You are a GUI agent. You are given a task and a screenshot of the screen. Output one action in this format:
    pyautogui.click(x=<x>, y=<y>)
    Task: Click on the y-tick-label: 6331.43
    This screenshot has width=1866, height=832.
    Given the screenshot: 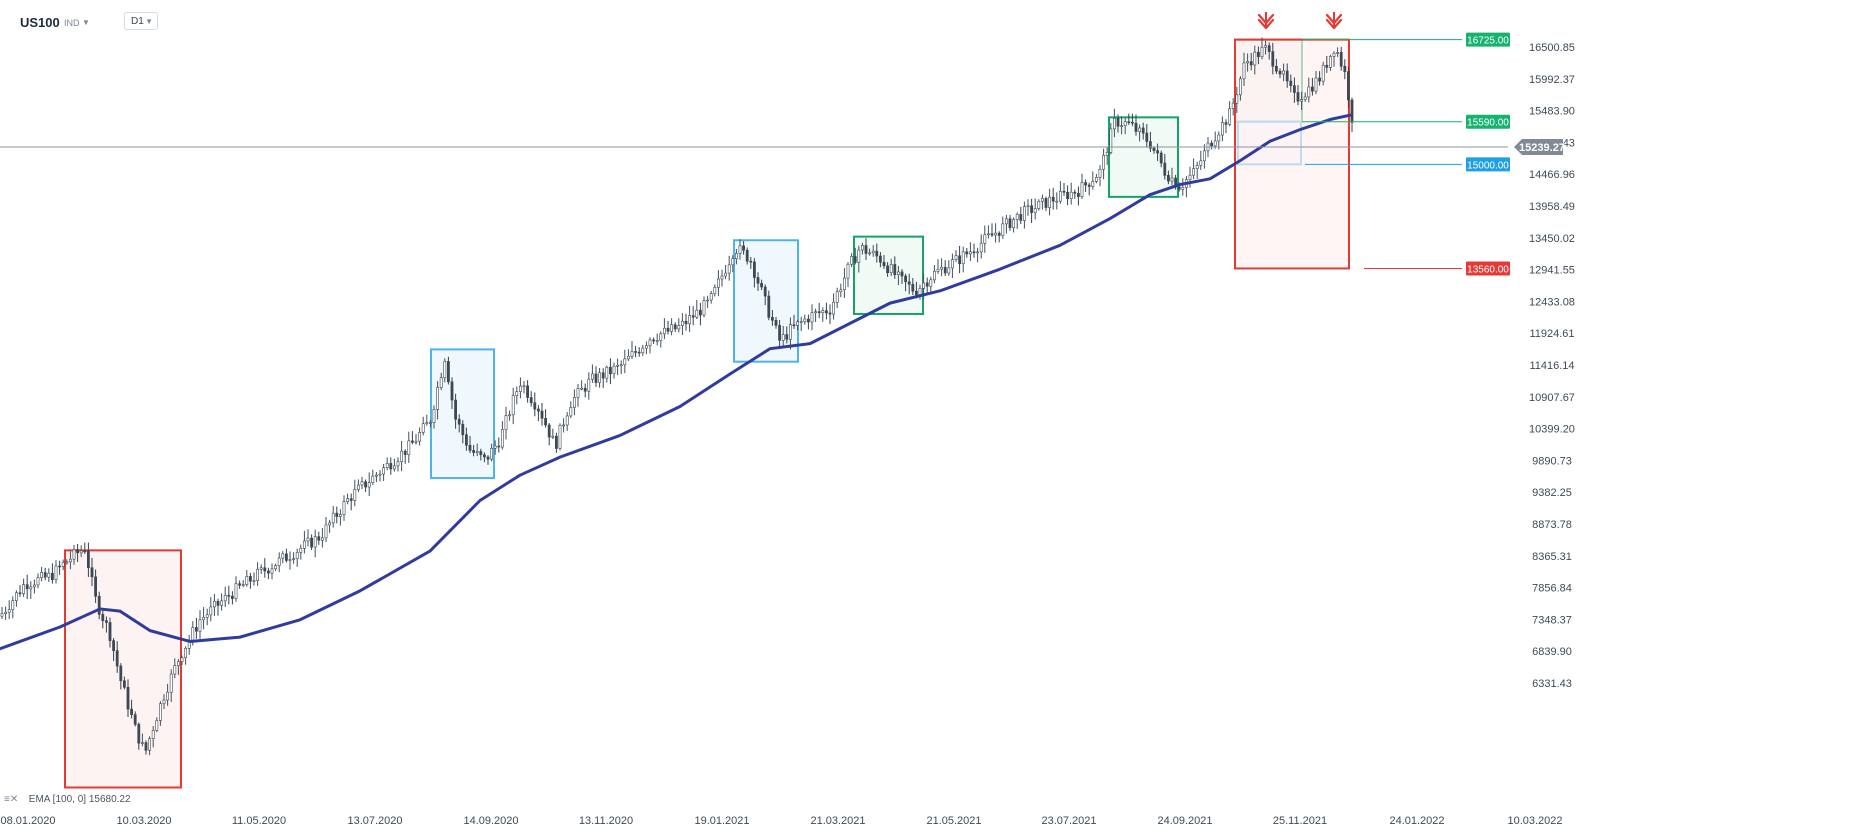 What is the action you would take?
    pyautogui.click(x=1552, y=684)
    